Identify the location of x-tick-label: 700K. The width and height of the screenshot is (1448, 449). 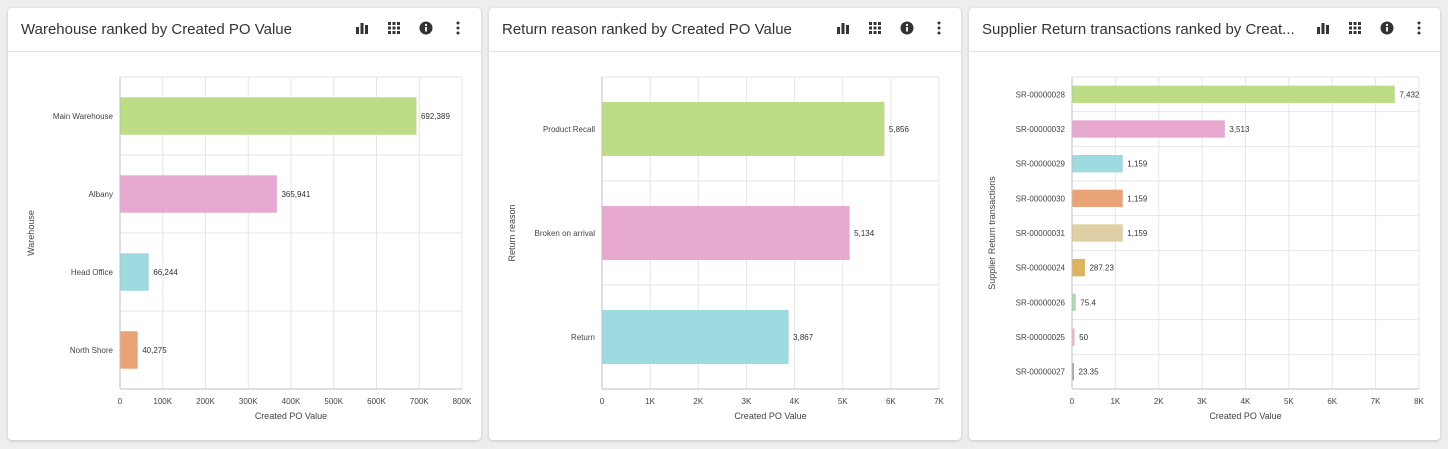
(419, 401).